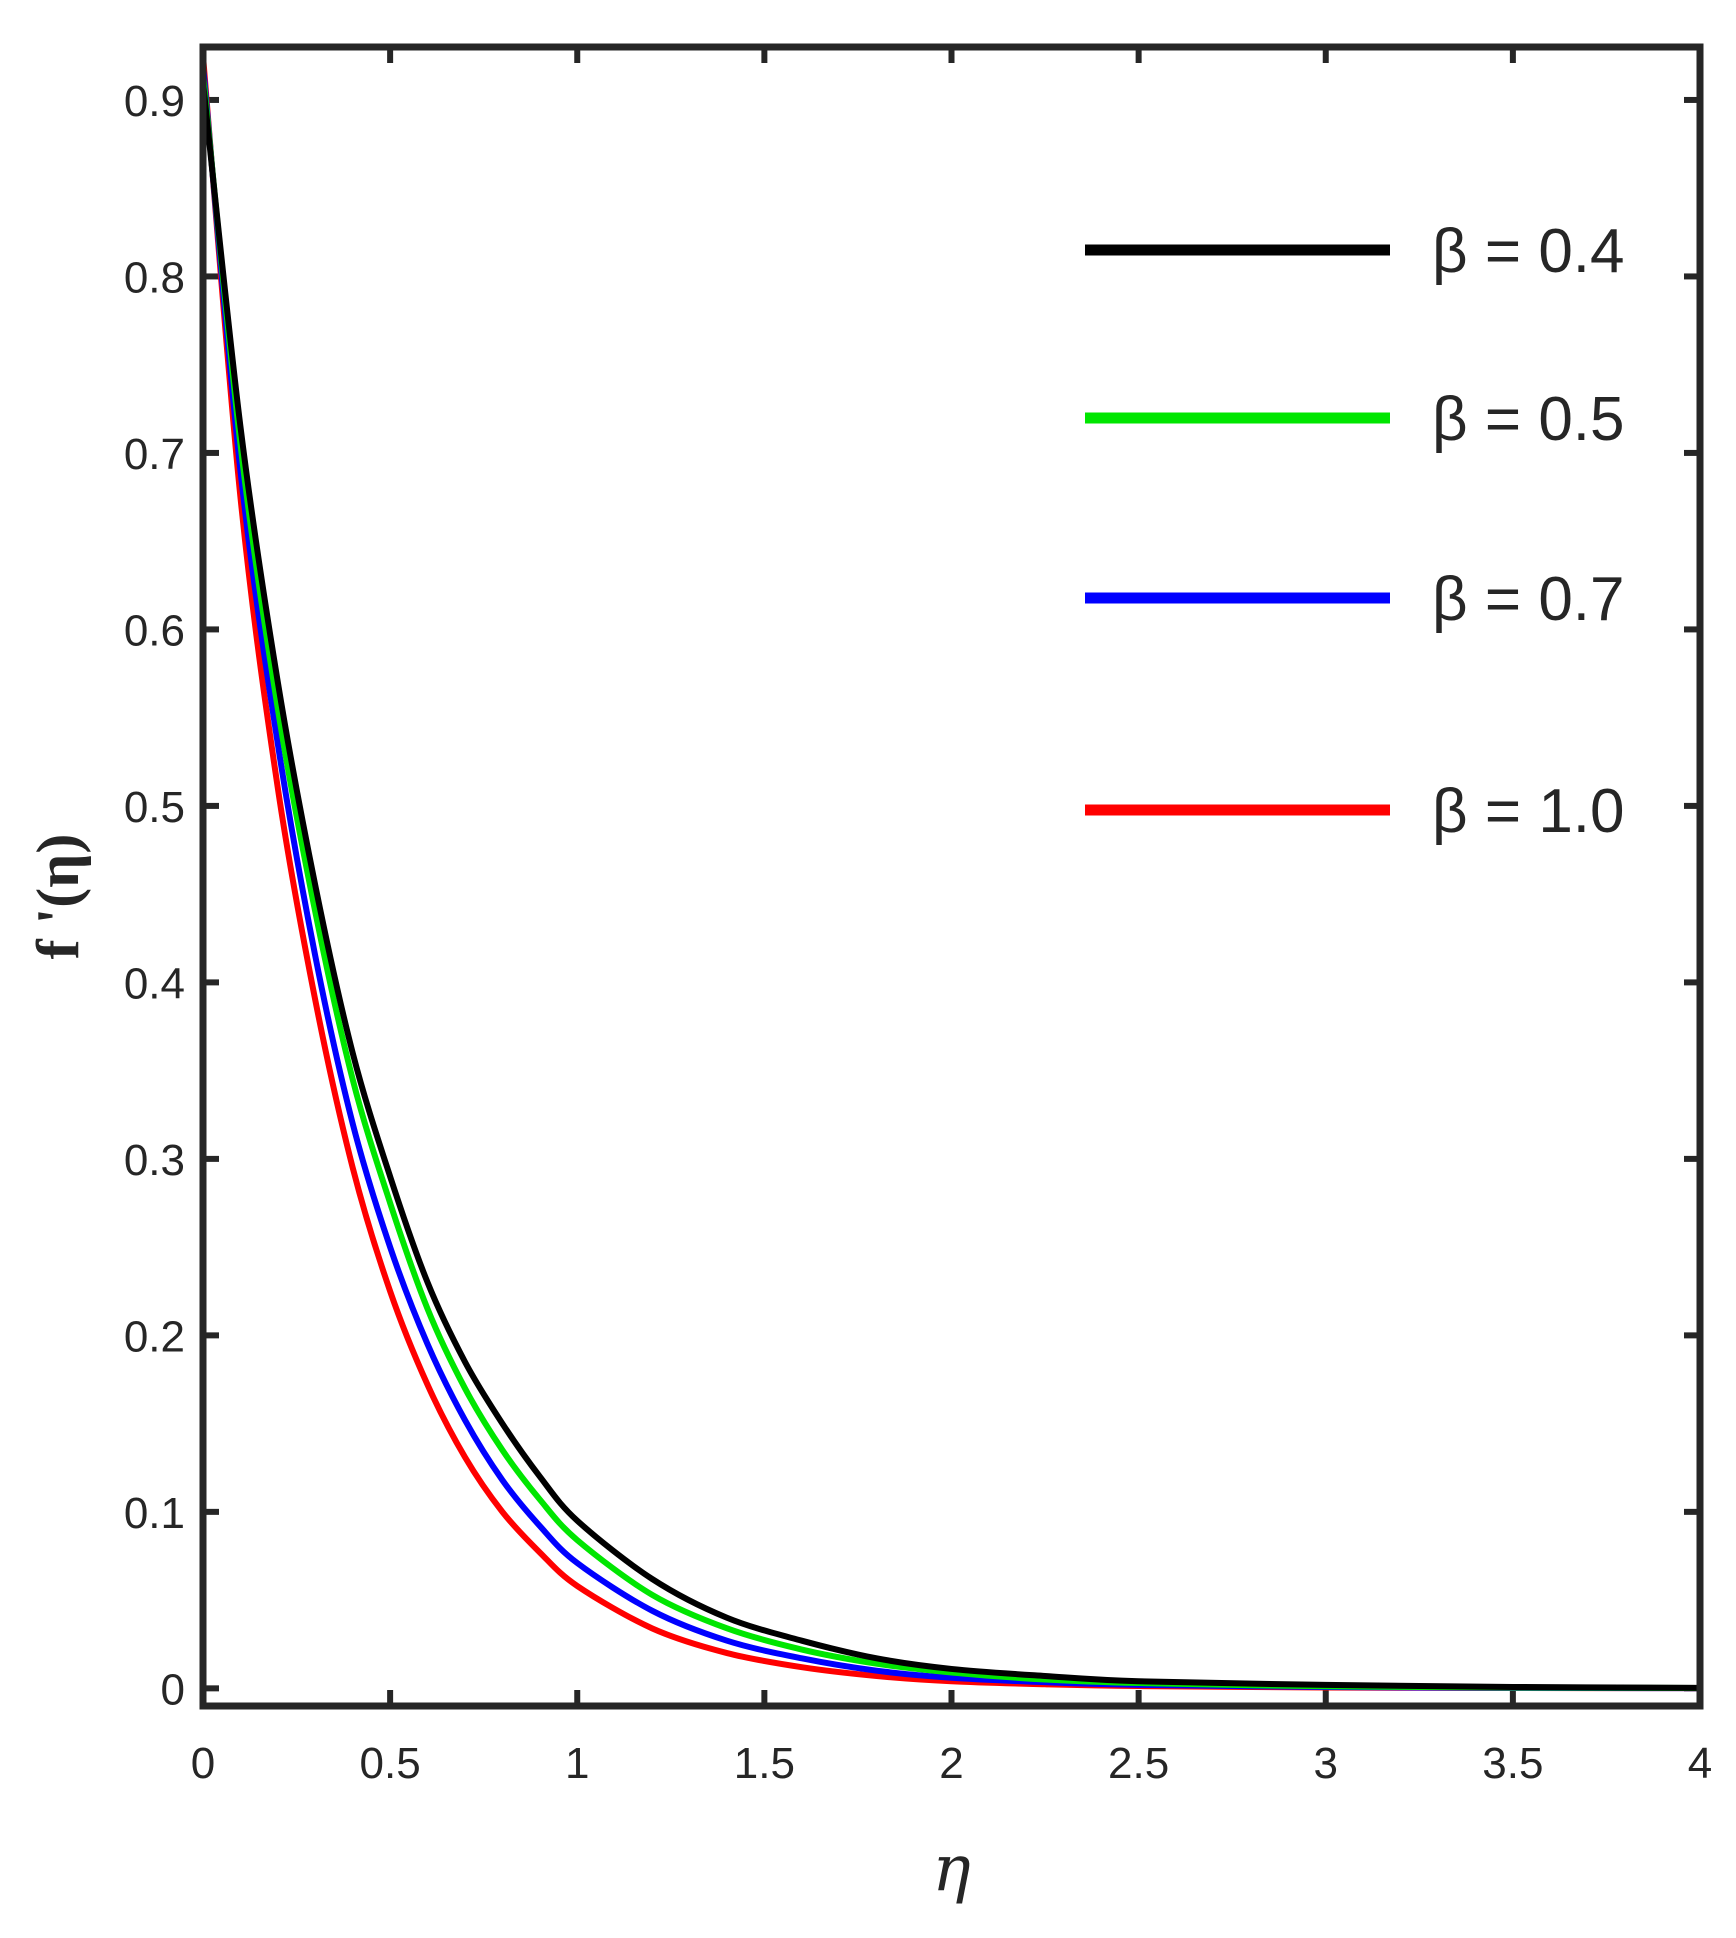 This screenshot has width=1736, height=1938. What do you see at coordinates (1355, 531) in the screenshot?
I see `legend: β = 0.4 β = 0.5 β = 0.7 β = 1.0` at bounding box center [1355, 531].